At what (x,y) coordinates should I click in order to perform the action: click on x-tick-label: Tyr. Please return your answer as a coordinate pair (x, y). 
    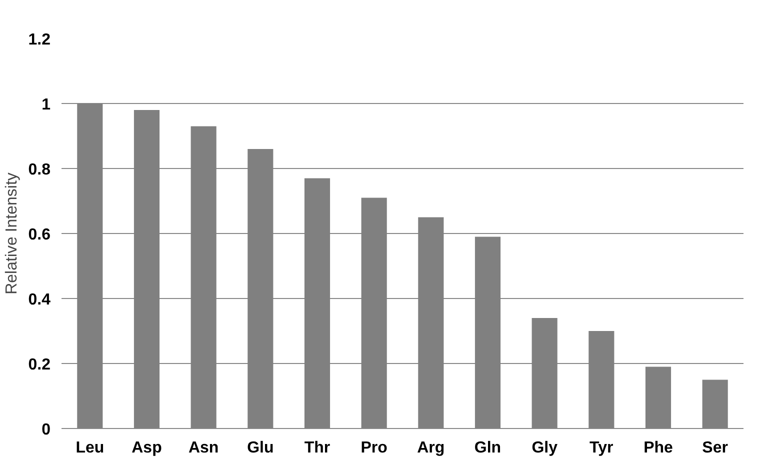
    Looking at the image, I should click on (602, 448).